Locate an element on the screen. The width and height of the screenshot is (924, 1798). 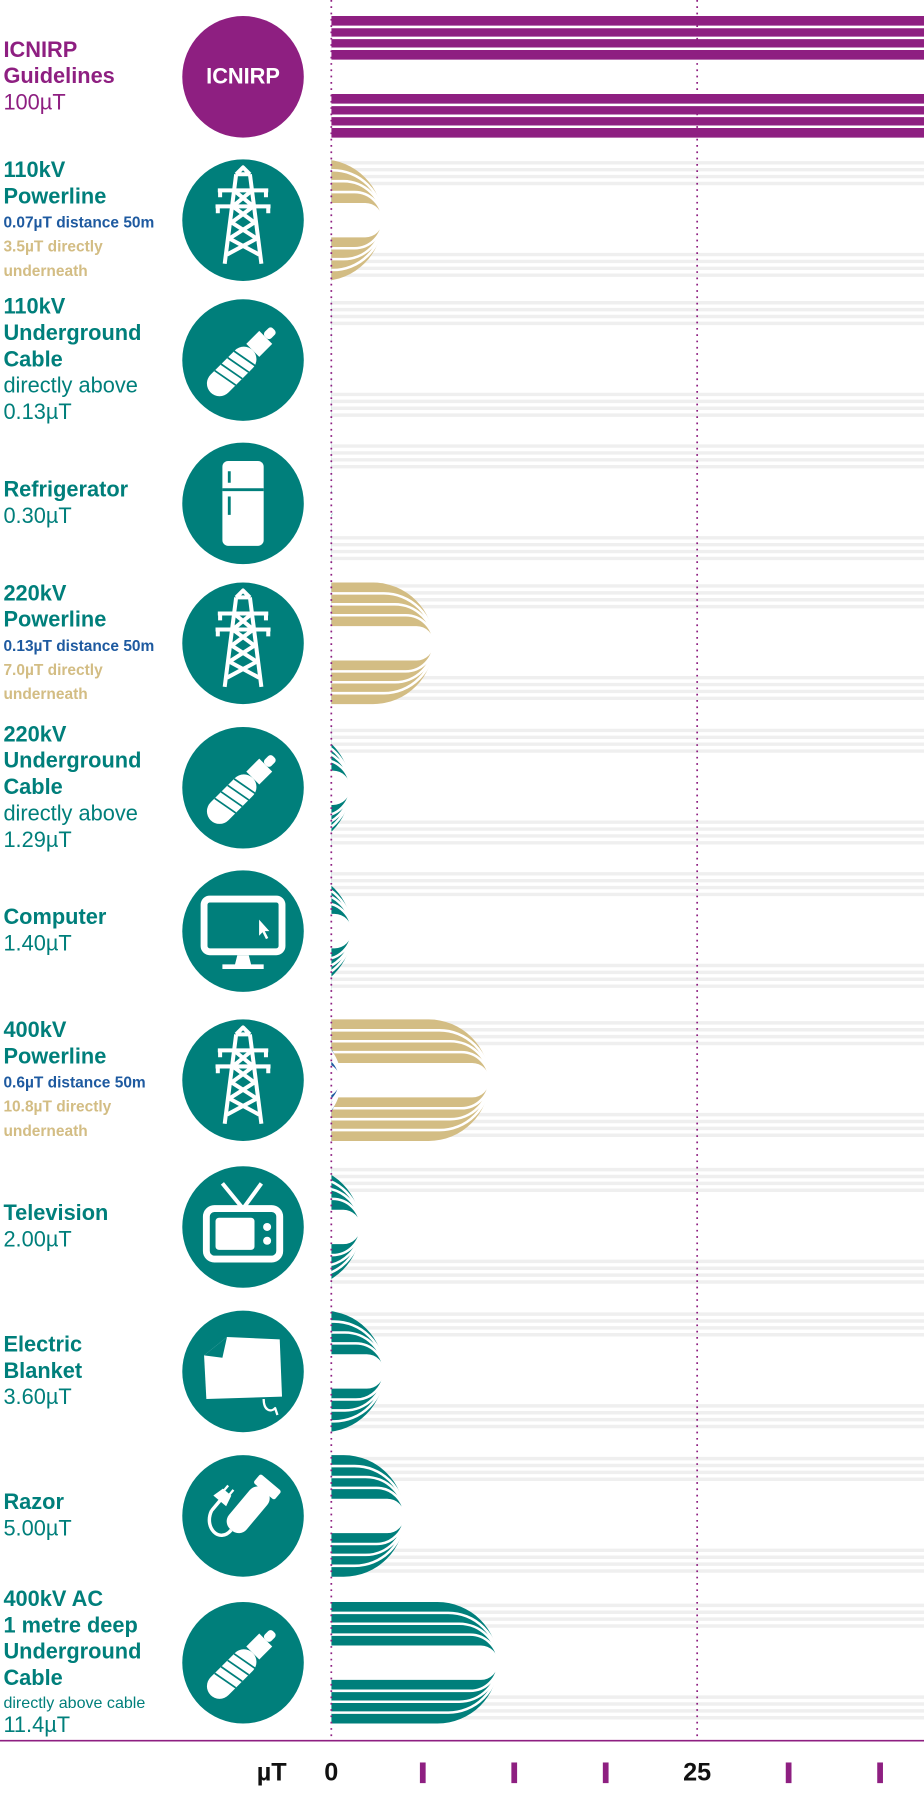
item-name: Blanket is located at coordinates (43, 1371).